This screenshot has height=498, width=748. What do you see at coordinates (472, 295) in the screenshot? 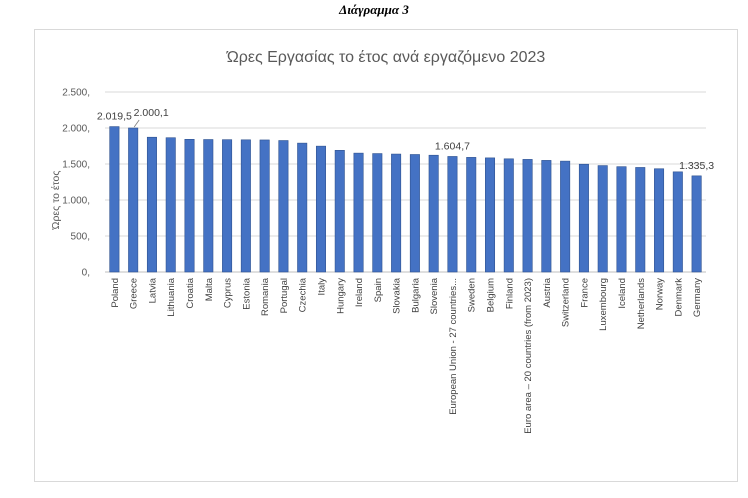
I see `x-category-label: Sweden` at bounding box center [472, 295].